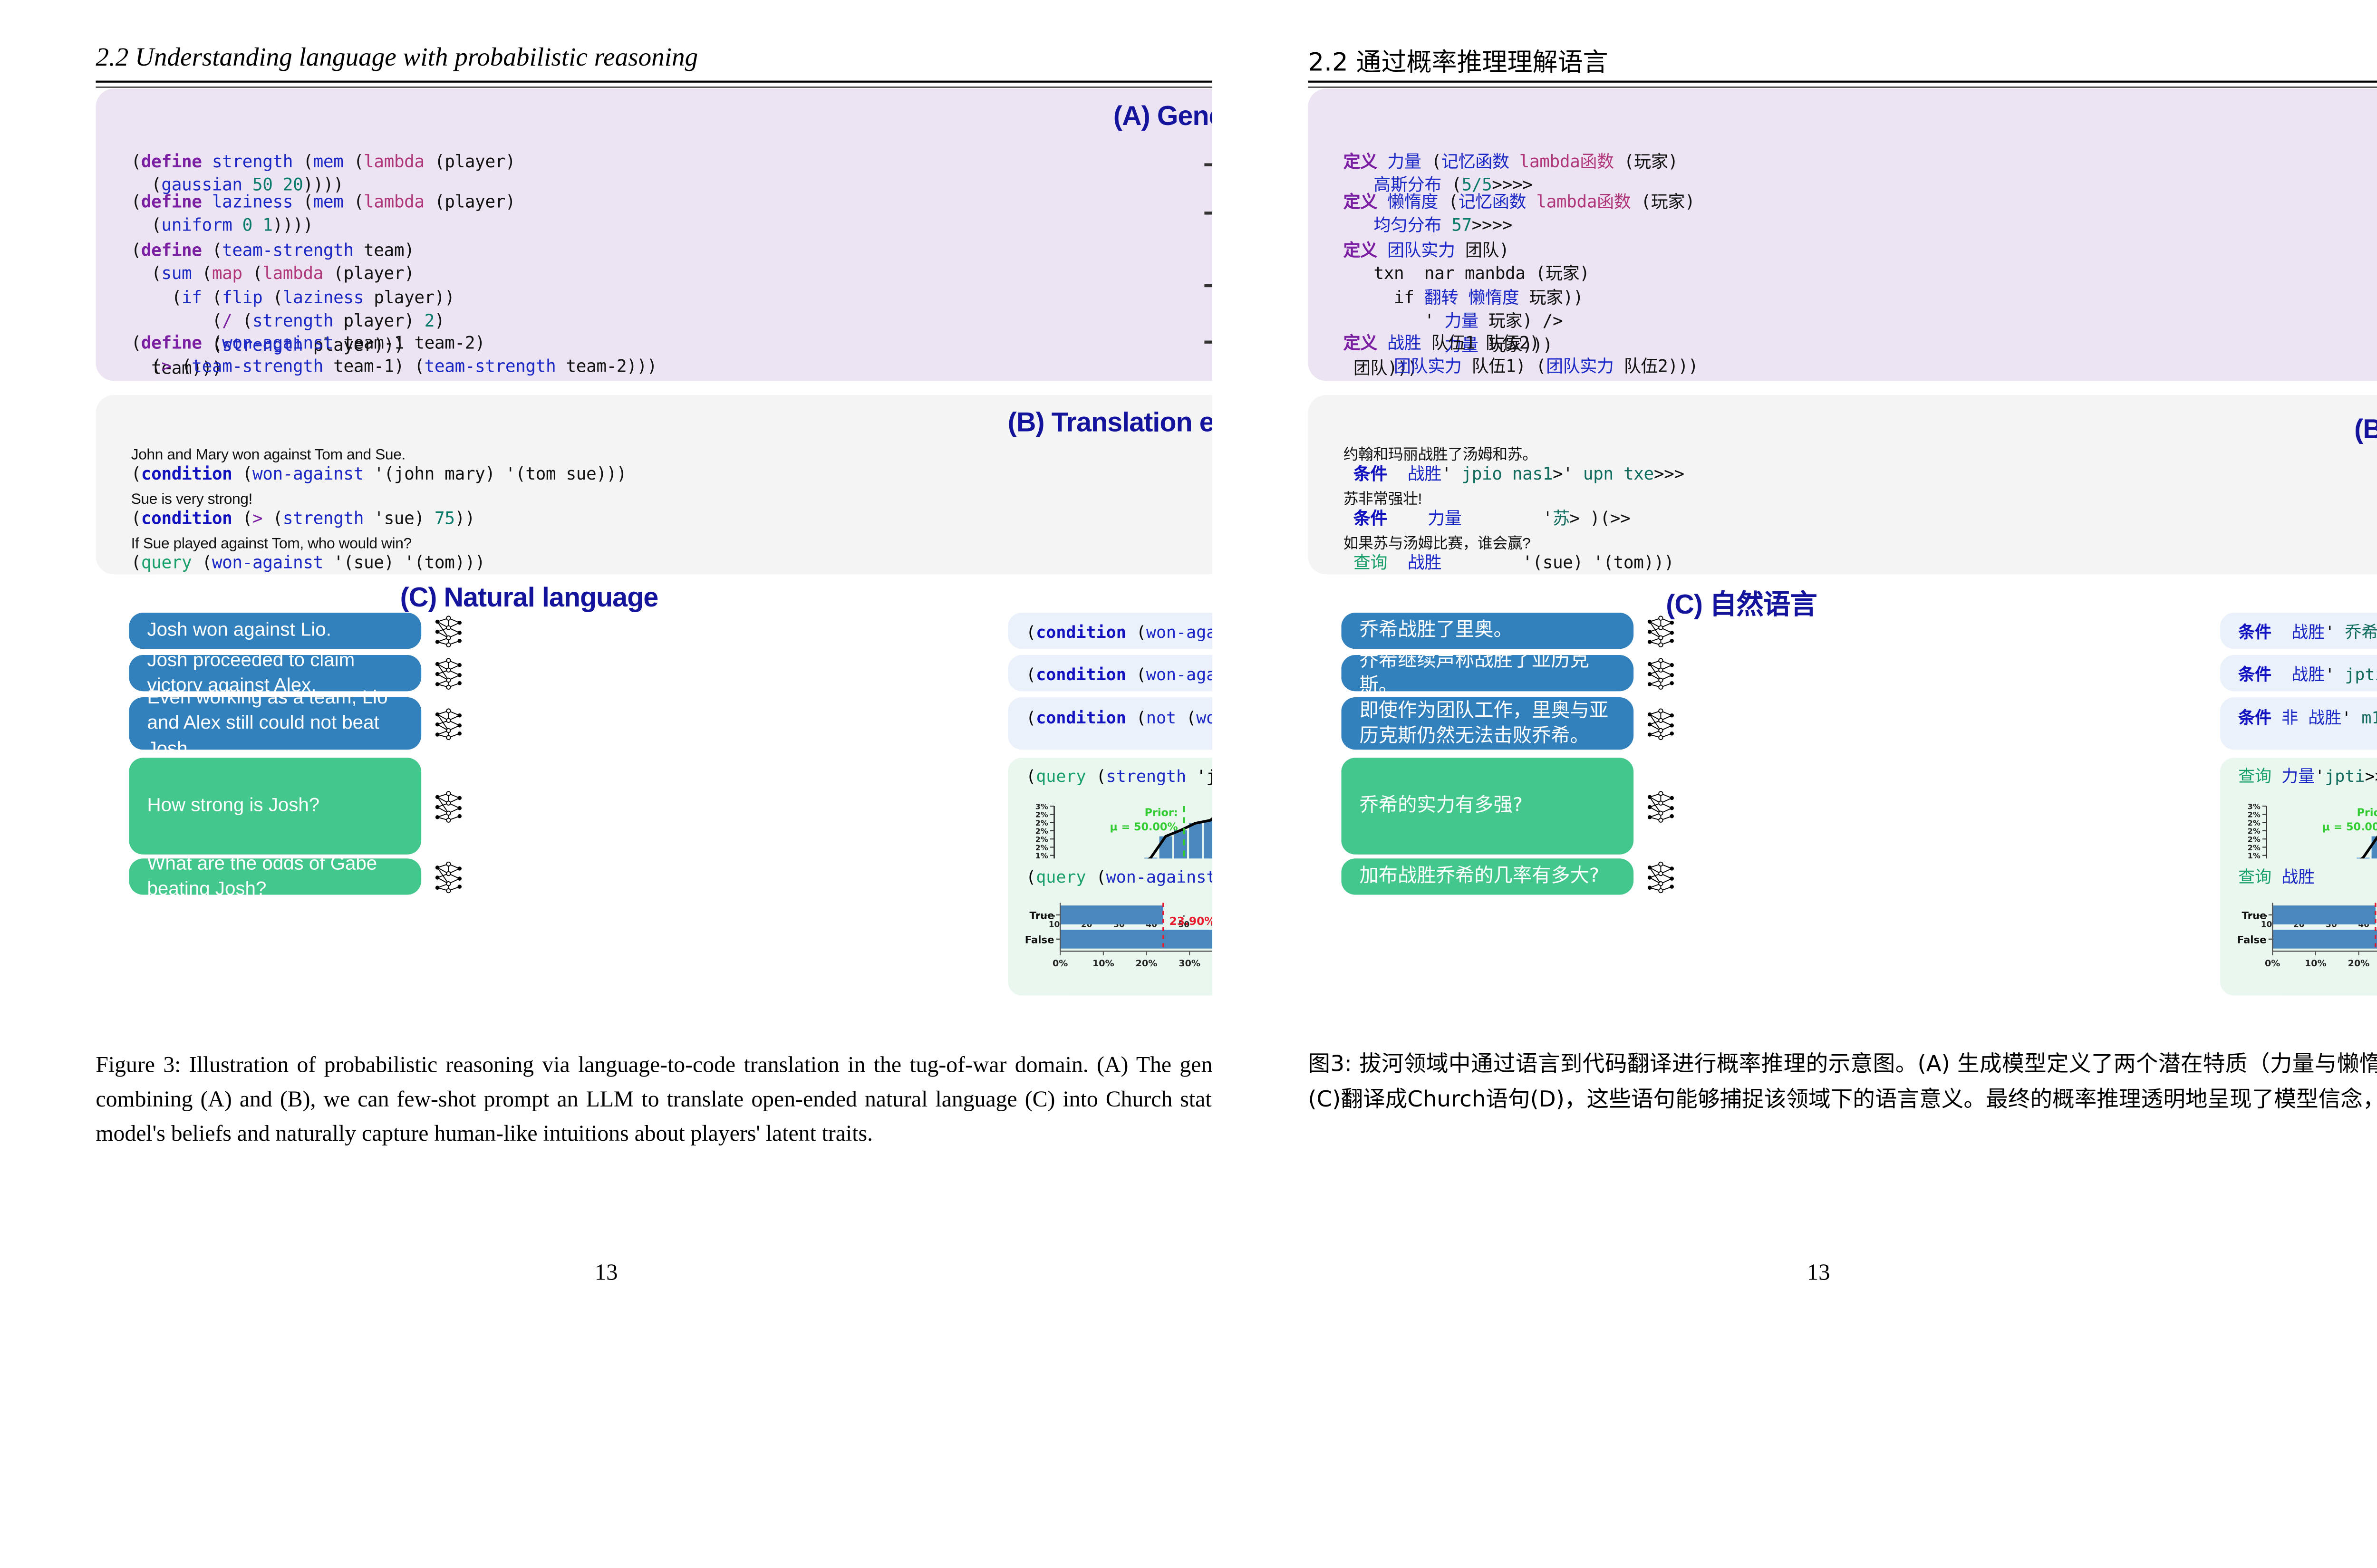 Image resolution: width=2377 pixels, height=1568 pixels. Describe the element at coordinates (192, 499) in the screenshot. I see `section-b-nl-2: Sue is very strong!` at that location.